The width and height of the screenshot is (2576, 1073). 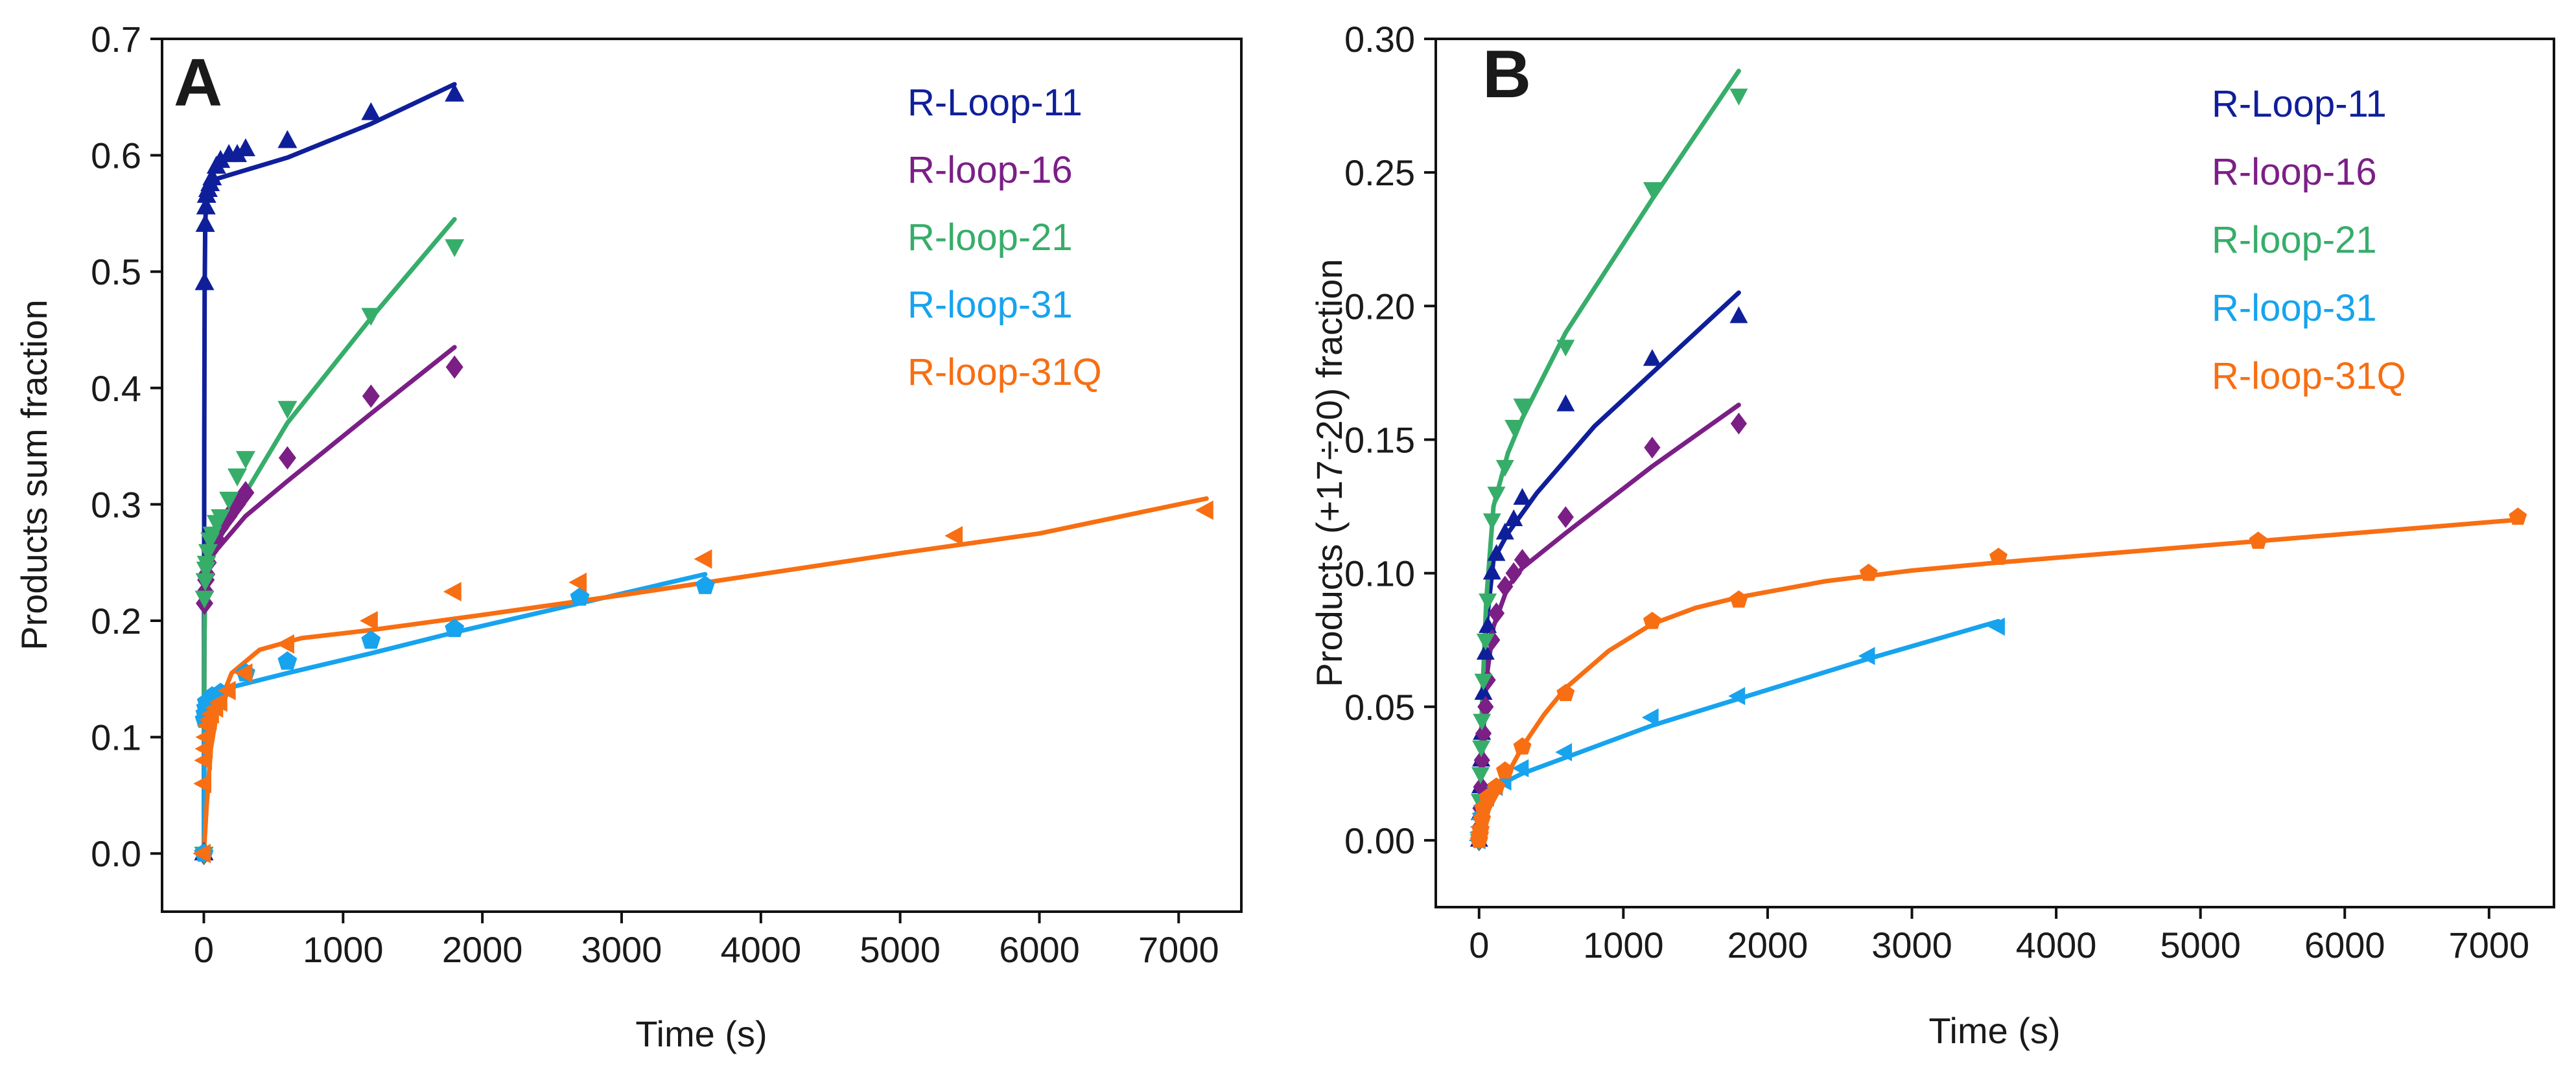 What do you see at coordinates (116, 853) in the screenshot?
I see `panel-a-y-tick-label: 0.0` at bounding box center [116, 853].